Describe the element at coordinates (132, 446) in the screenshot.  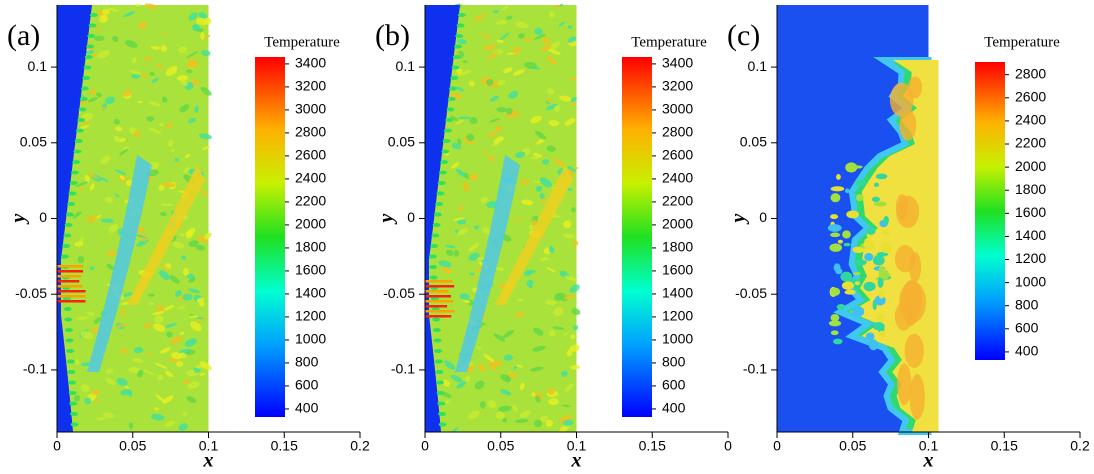
I see `x-tick-label: 0.05` at that location.